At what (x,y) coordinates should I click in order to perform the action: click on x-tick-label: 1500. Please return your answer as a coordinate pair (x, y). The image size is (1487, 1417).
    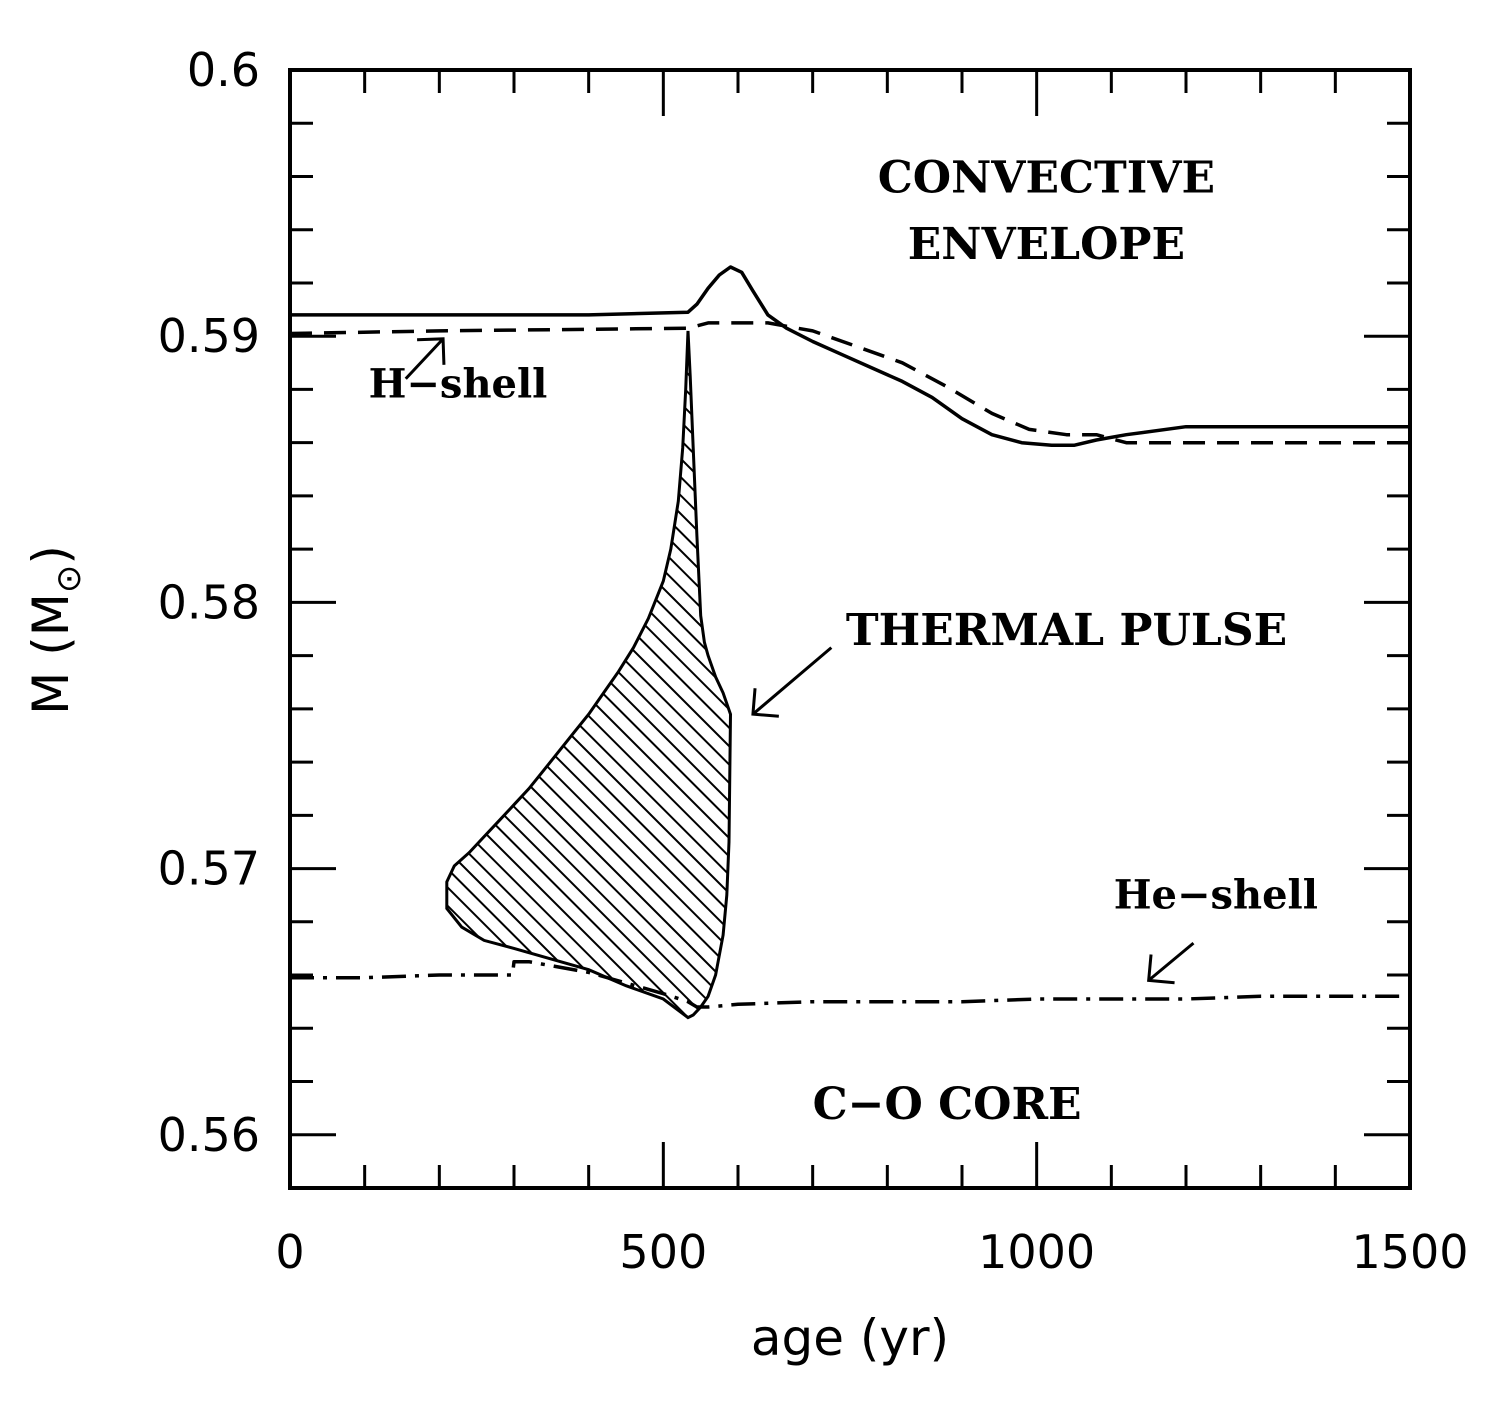
    Looking at the image, I should click on (1409, 1252).